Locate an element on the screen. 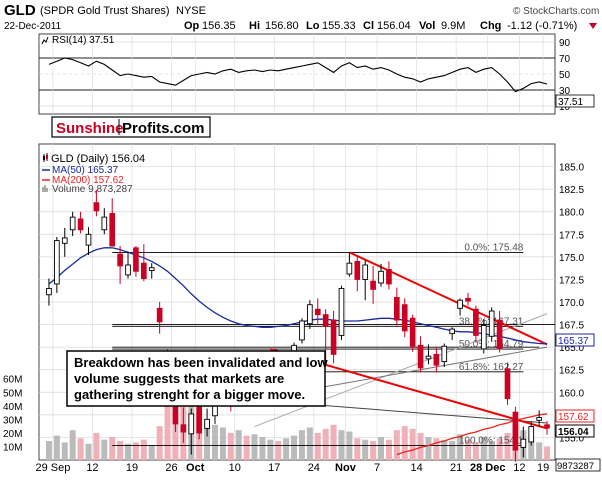  rsi-tick-label: 30 is located at coordinates (565, 91).